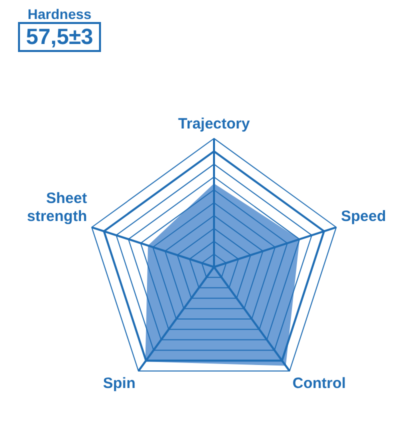 The image size is (414, 437). Describe the element at coordinates (214, 124) in the screenshot. I see `spoke-label: Trajectory` at that location.